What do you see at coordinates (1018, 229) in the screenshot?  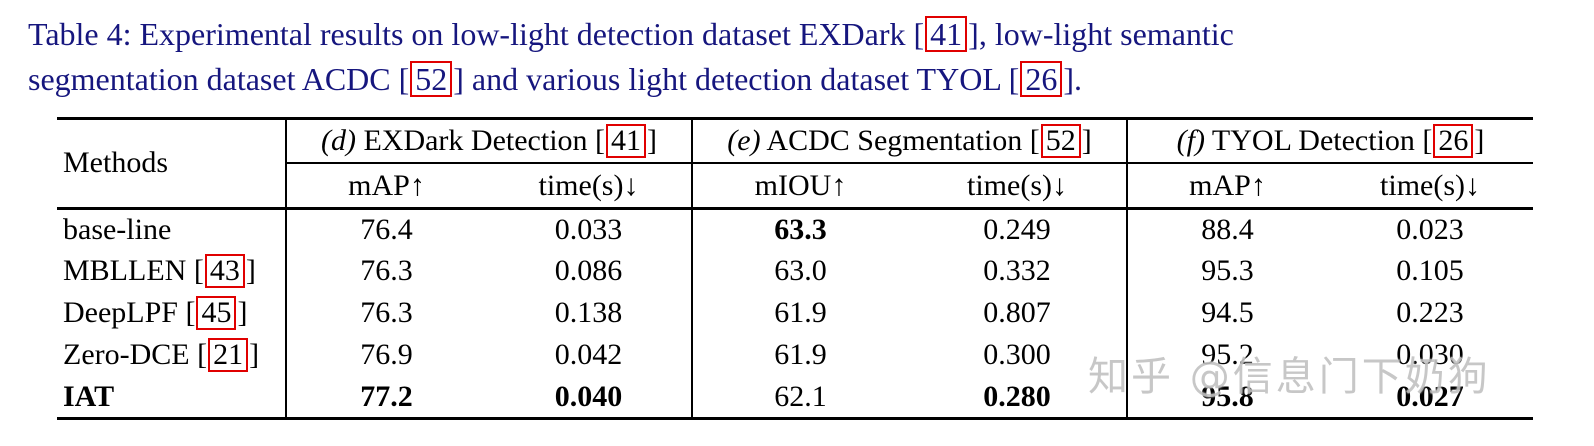 I see `value-cell: 0.249` at bounding box center [1018, 229].